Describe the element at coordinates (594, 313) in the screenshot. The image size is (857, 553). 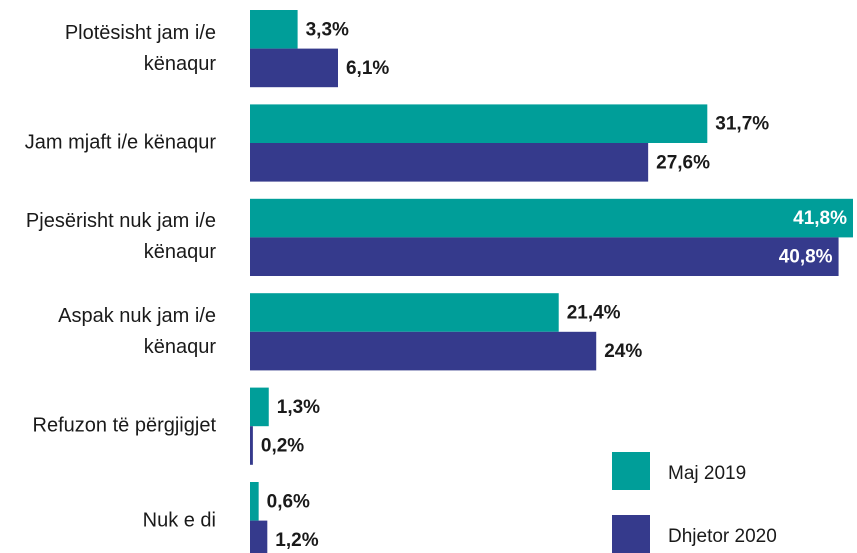
I see `value-label: 21,4%` at that location.